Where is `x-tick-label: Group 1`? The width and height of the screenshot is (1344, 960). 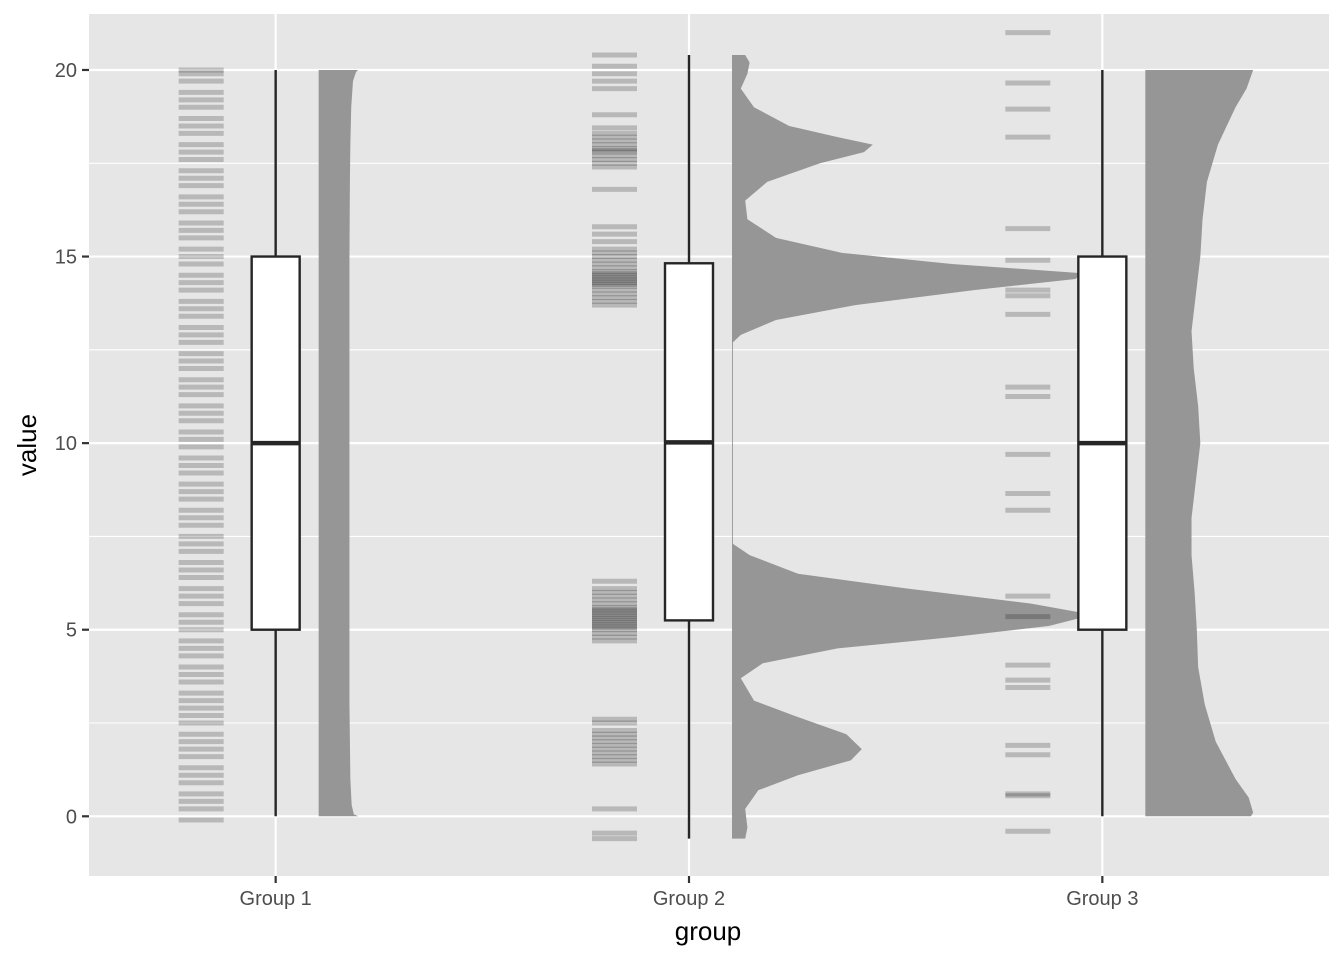
x-tick-label: Group 1 is located at coordinates (276, 899).